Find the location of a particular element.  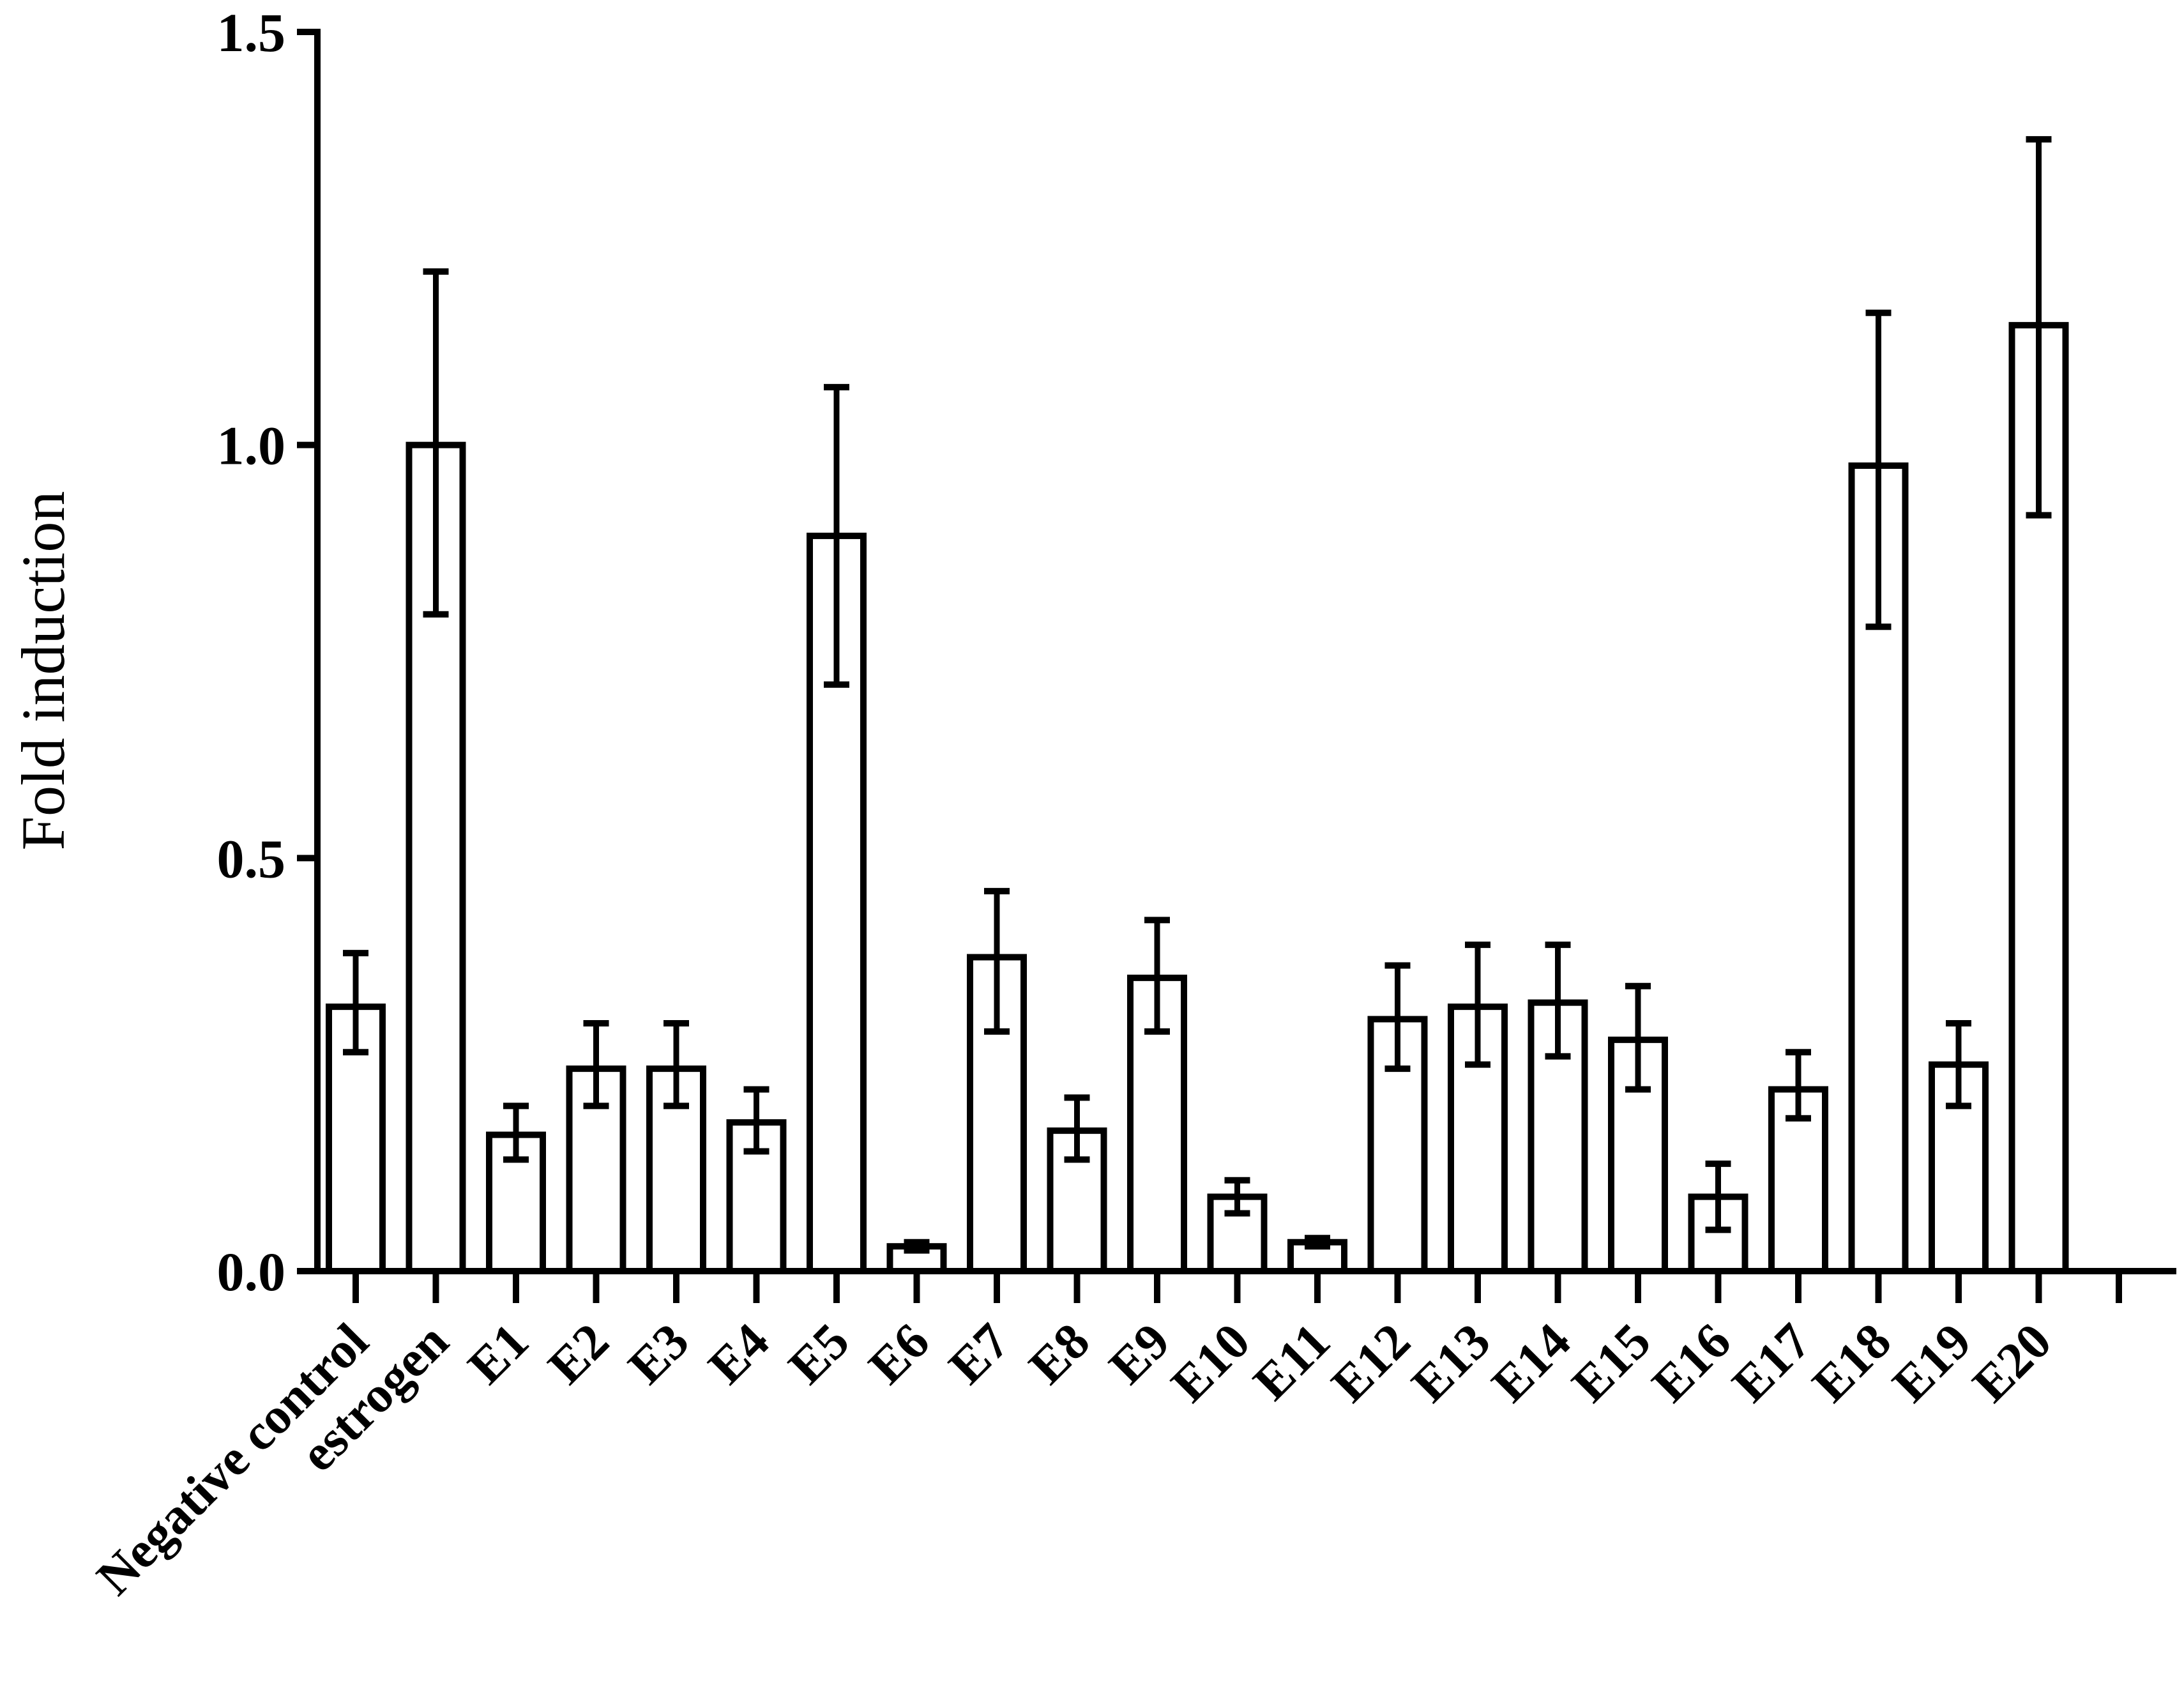

x-category-label: E13 is located at coordinates (1451, 1363).